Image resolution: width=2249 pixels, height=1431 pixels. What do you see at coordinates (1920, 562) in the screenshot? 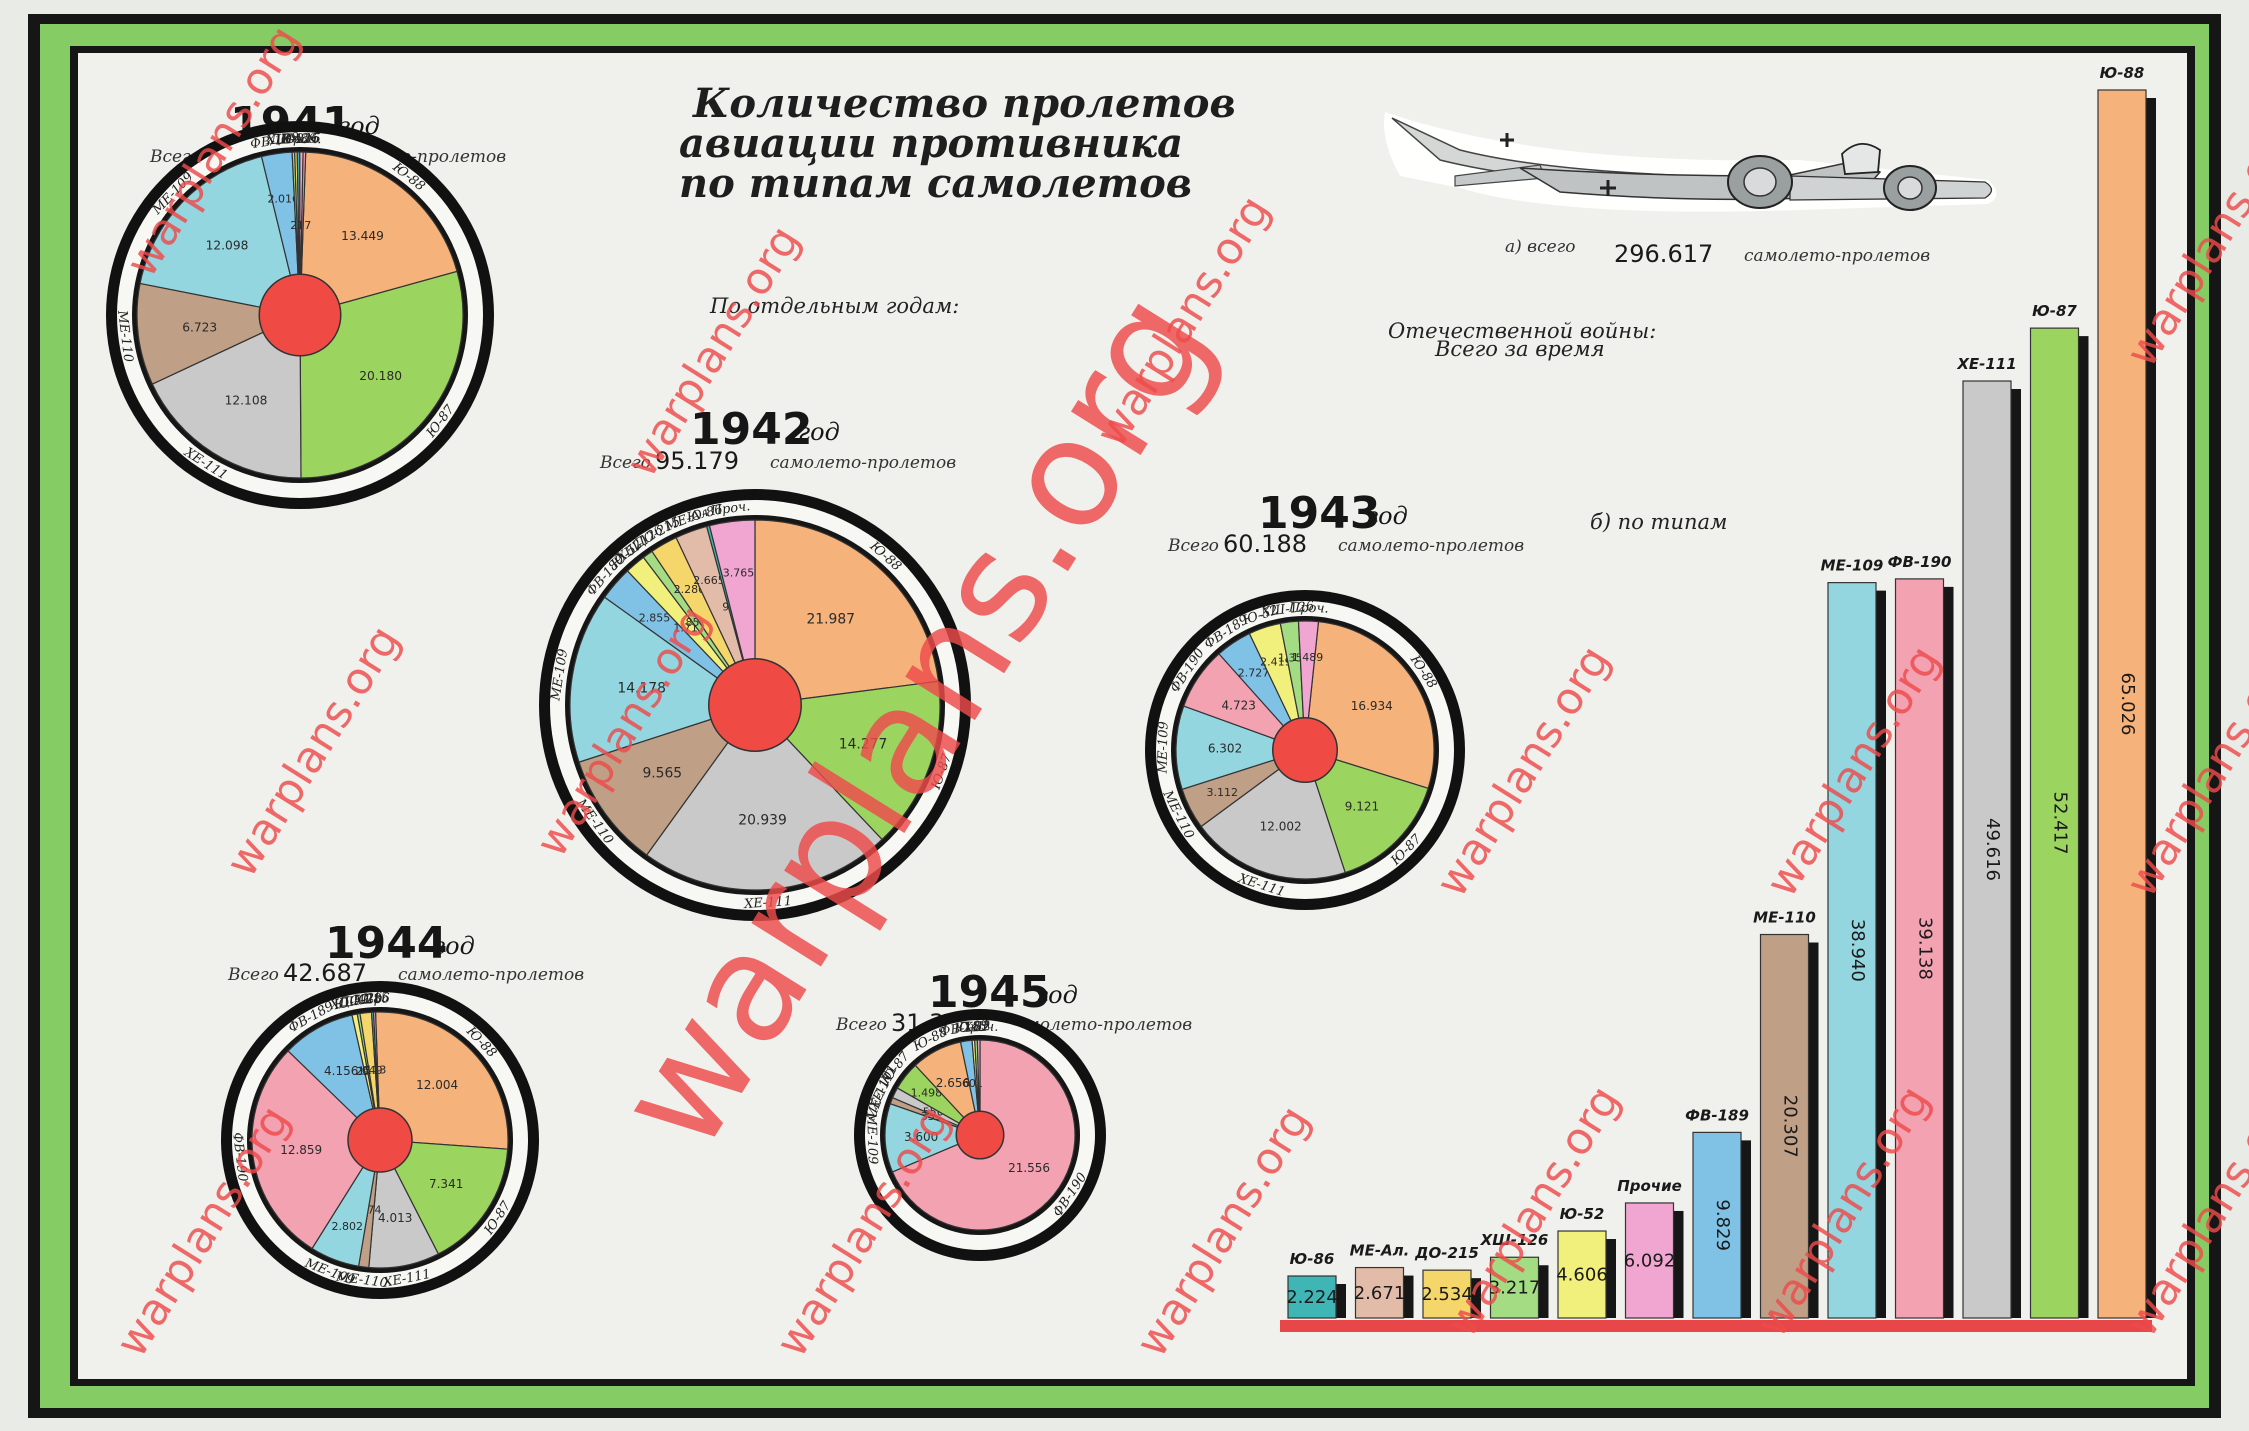
I see `bar-category-label: ФВ-190` at bounding box center [1920, 562].